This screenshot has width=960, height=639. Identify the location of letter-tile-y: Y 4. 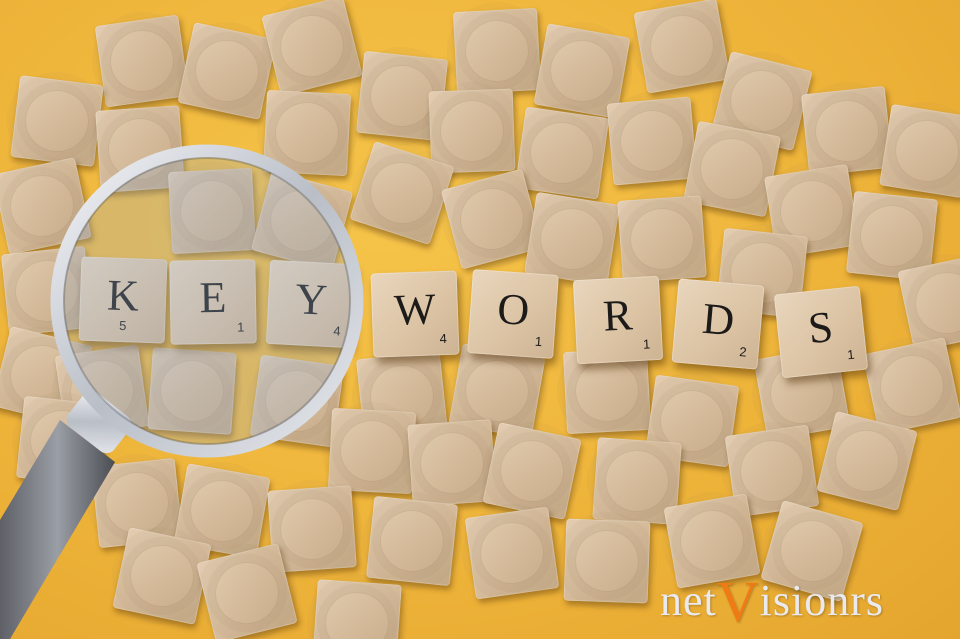
(311, 304).